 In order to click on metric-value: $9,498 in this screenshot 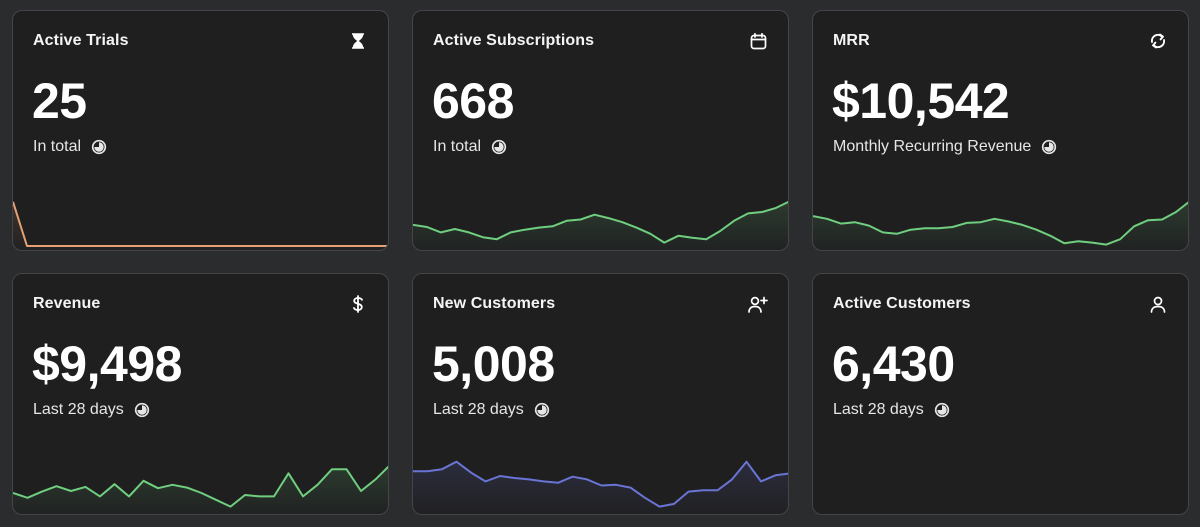, I will do `click(107, 364)`.